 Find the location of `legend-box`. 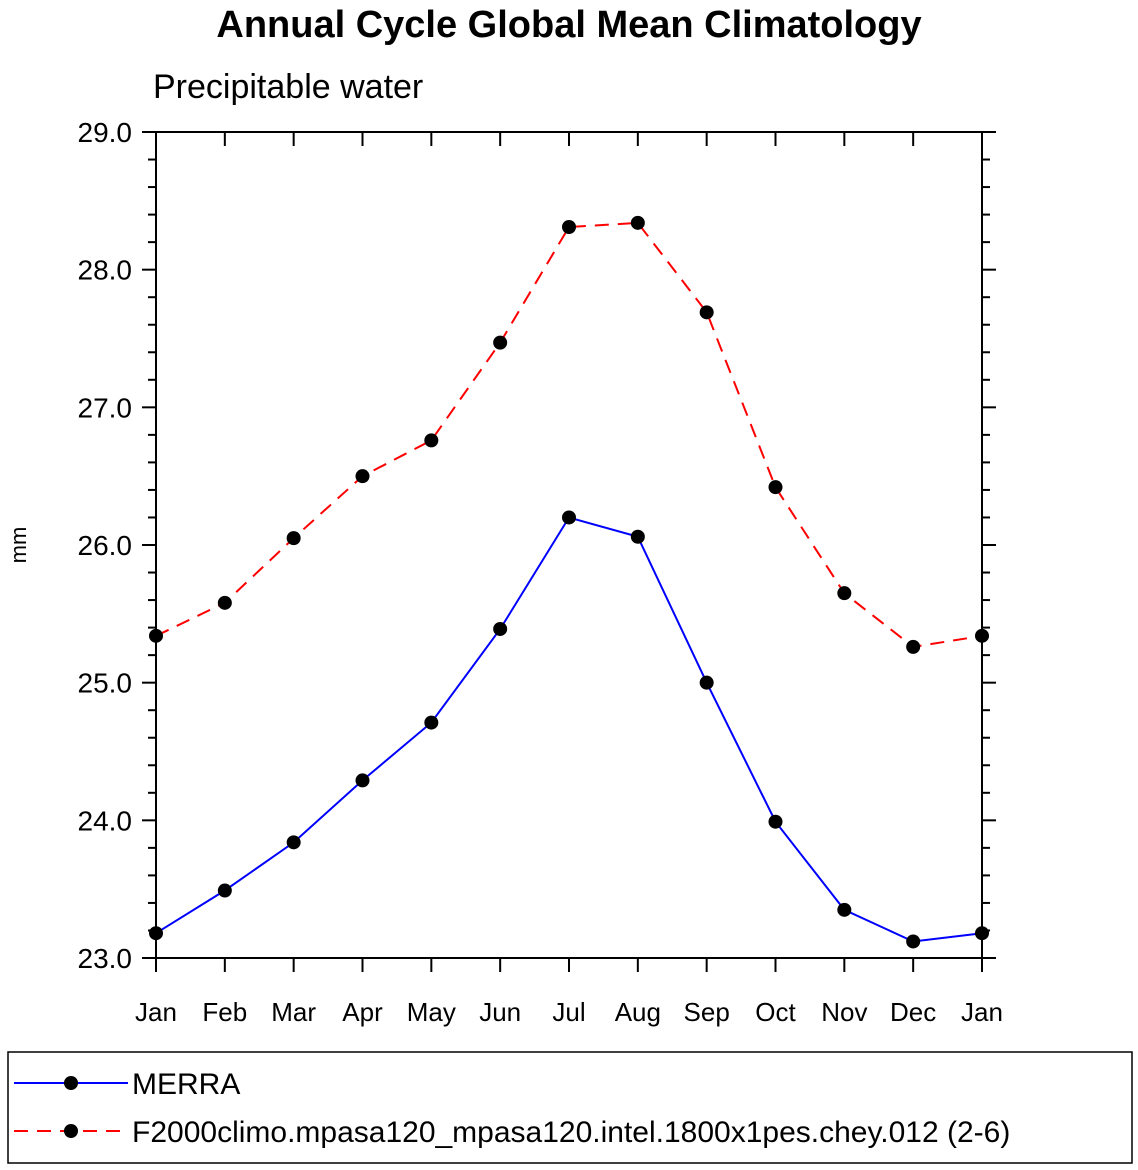

legend-box is located at coordinates (570, 1107).